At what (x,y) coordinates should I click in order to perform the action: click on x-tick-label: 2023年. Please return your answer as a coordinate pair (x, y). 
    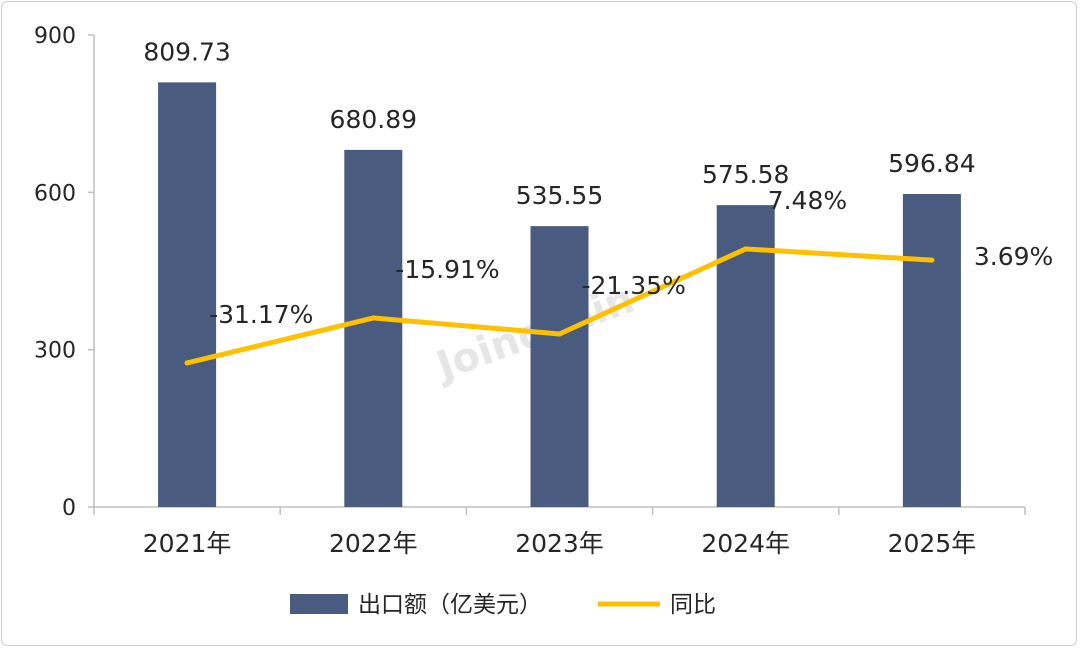
    Looking at the image, I should click on (559, 543).